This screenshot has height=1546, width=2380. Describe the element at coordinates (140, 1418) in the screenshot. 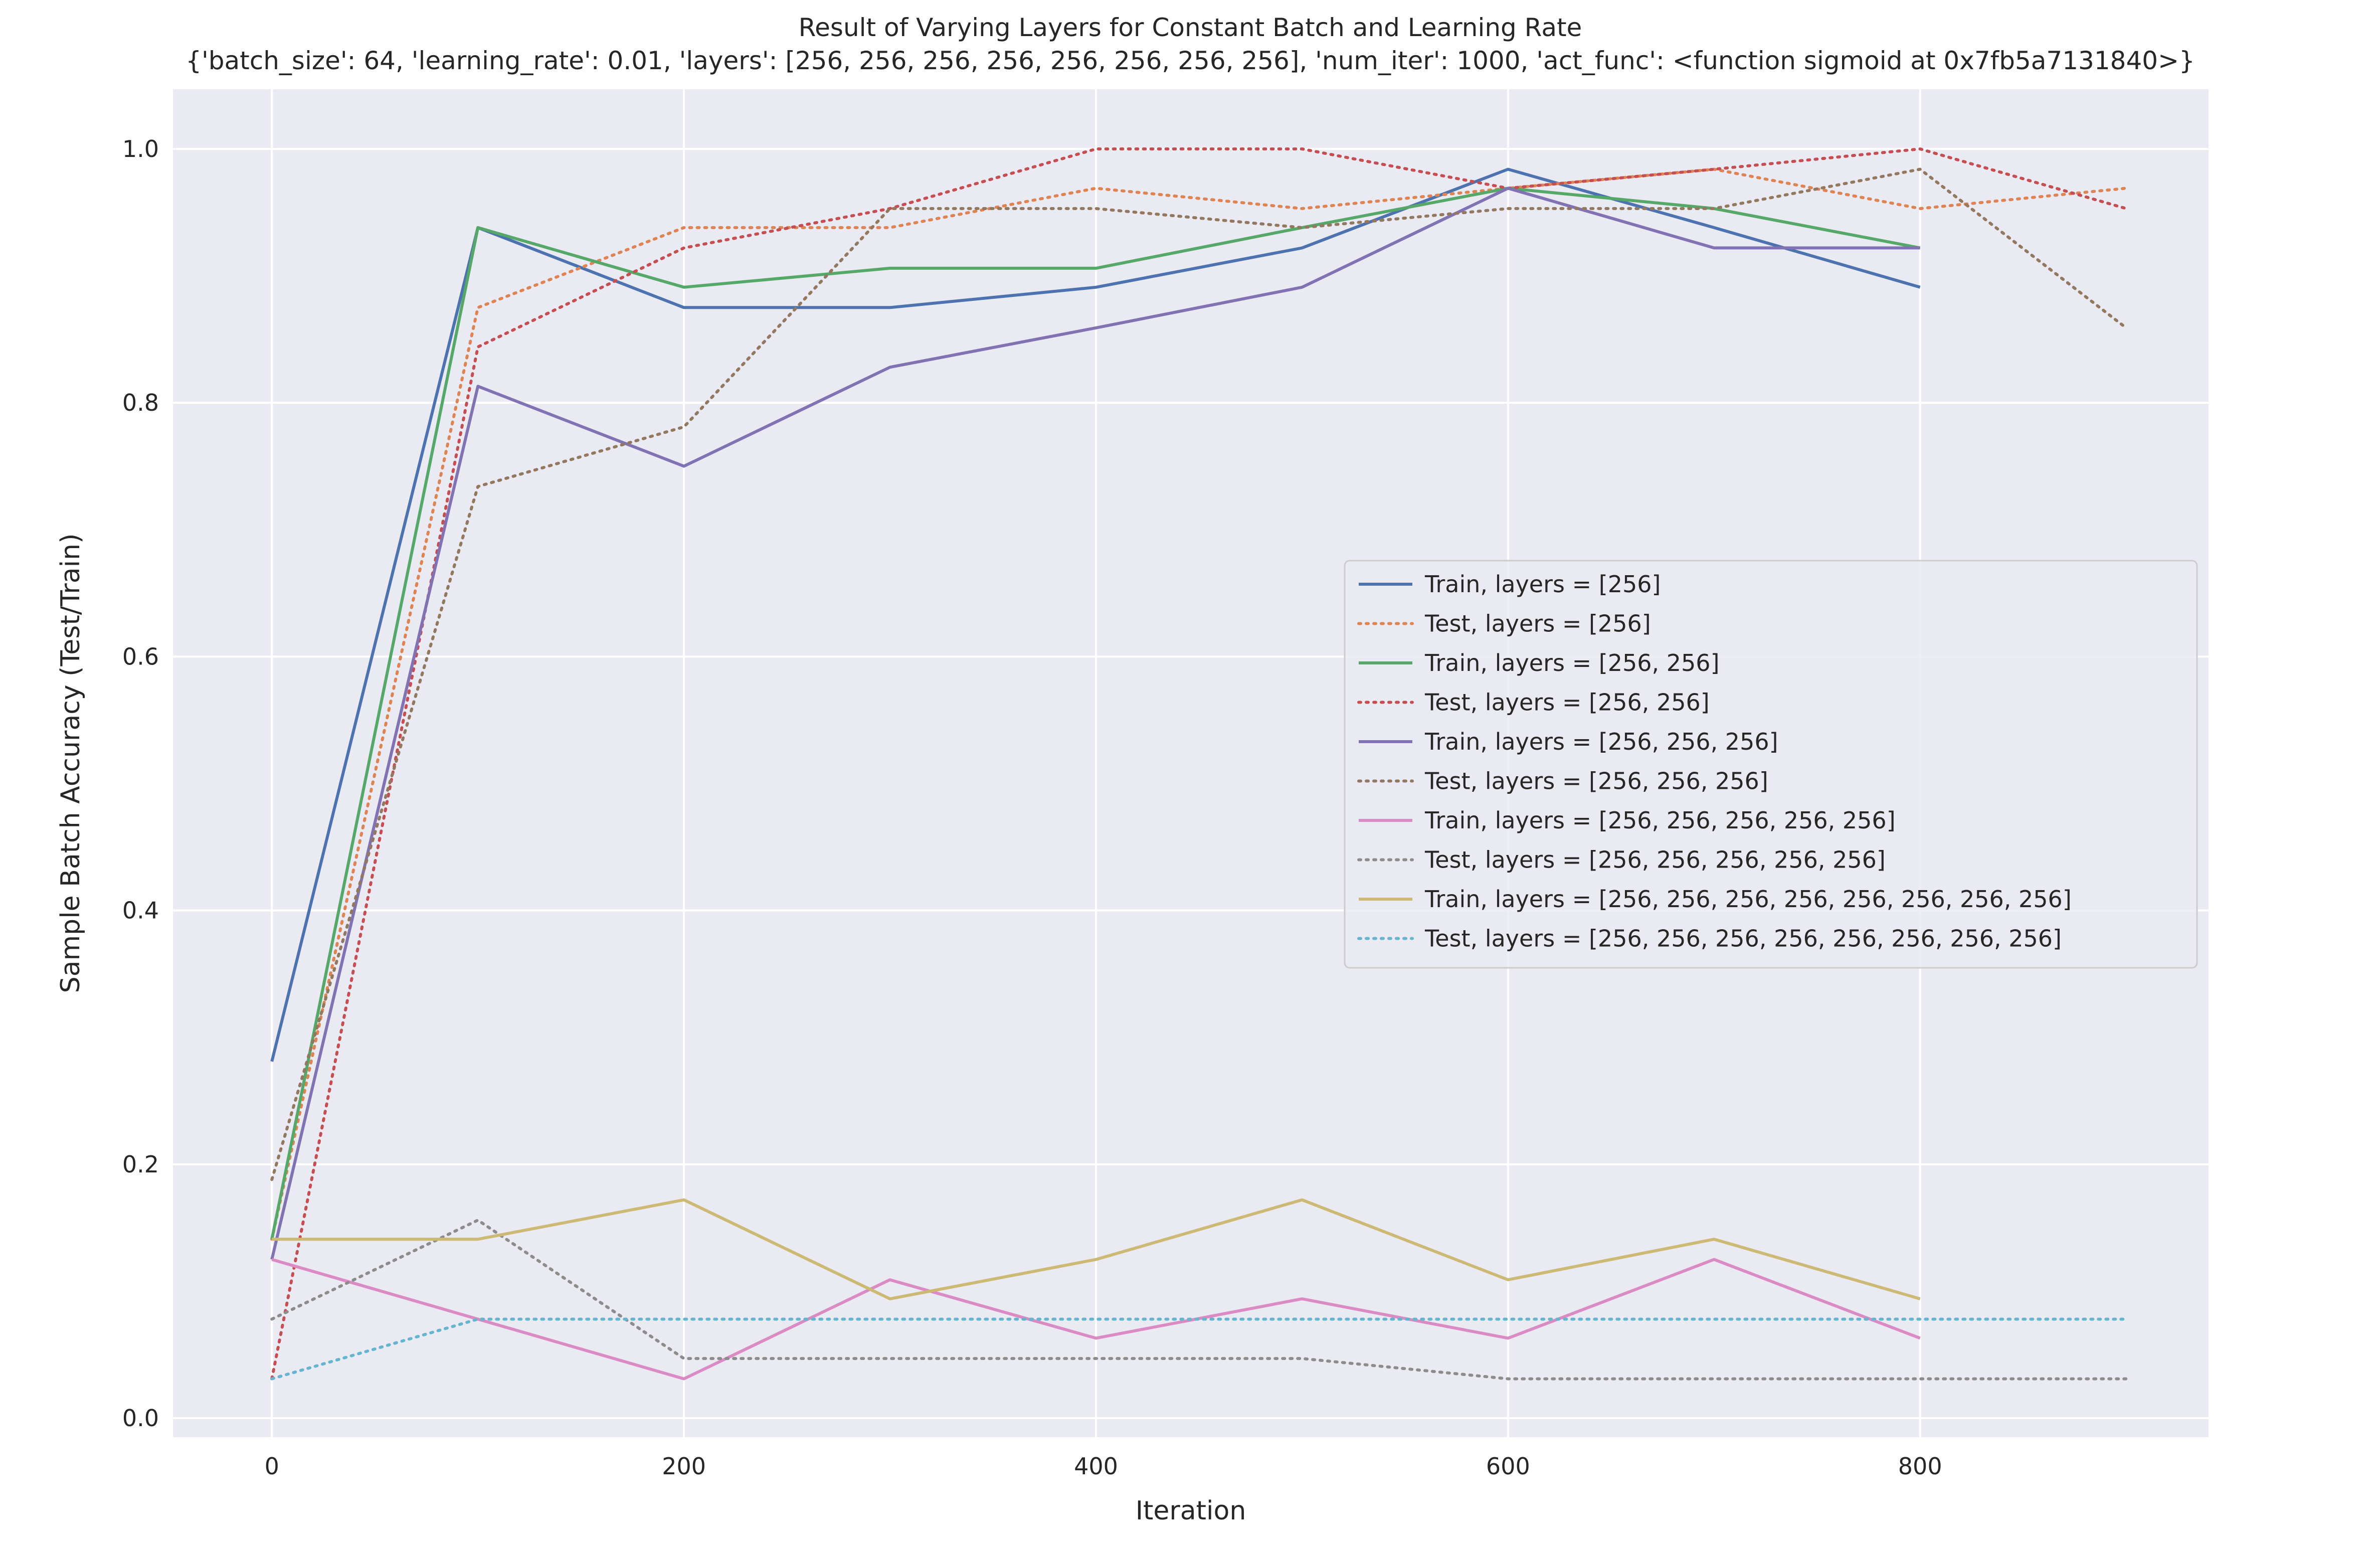

I see `y-tick-label: 0.0` at that location.